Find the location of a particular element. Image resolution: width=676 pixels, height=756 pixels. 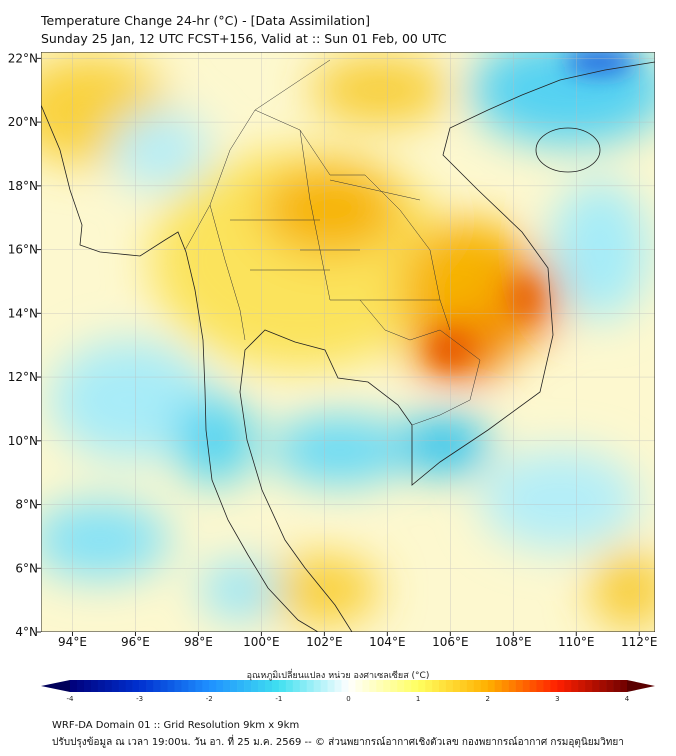

colorbar: -4 -3 -2 -1 0 1 2 3 4 is located at coordinates (348, 691).